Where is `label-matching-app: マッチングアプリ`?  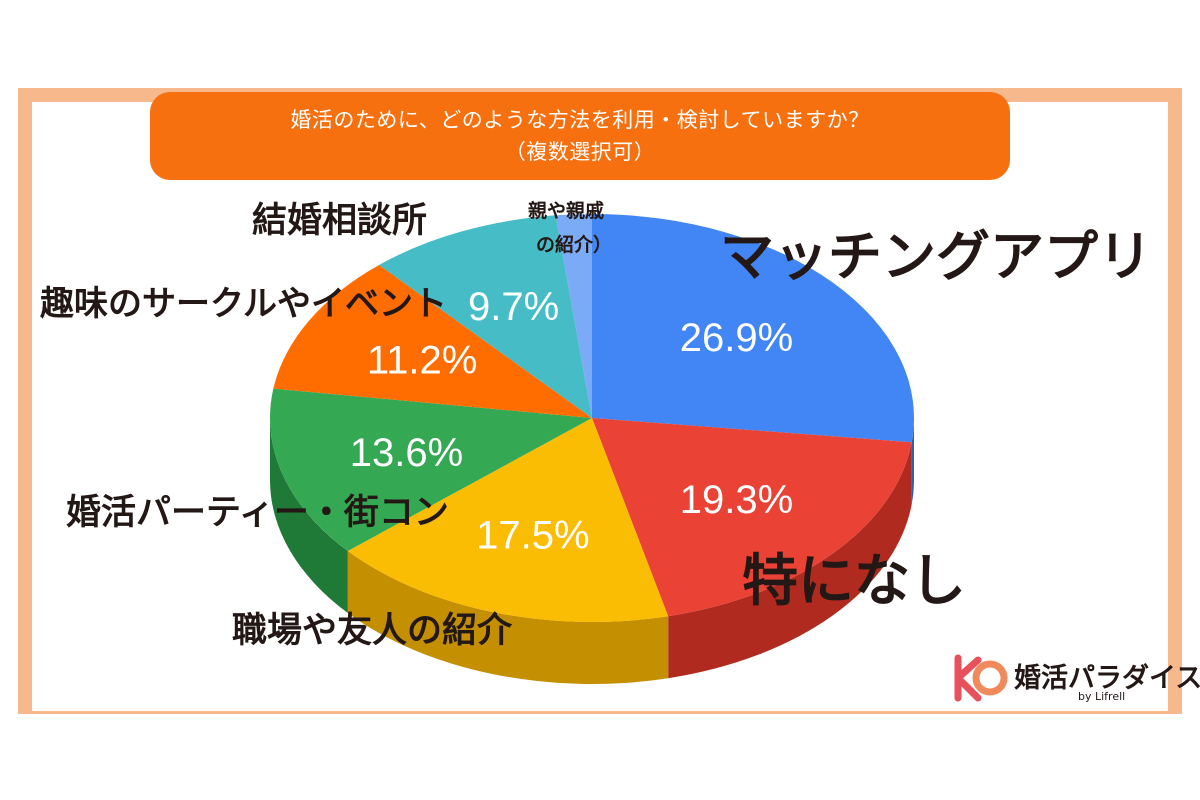
label-matching-app: マッチングアプリ is located at coordinates (936, 256).